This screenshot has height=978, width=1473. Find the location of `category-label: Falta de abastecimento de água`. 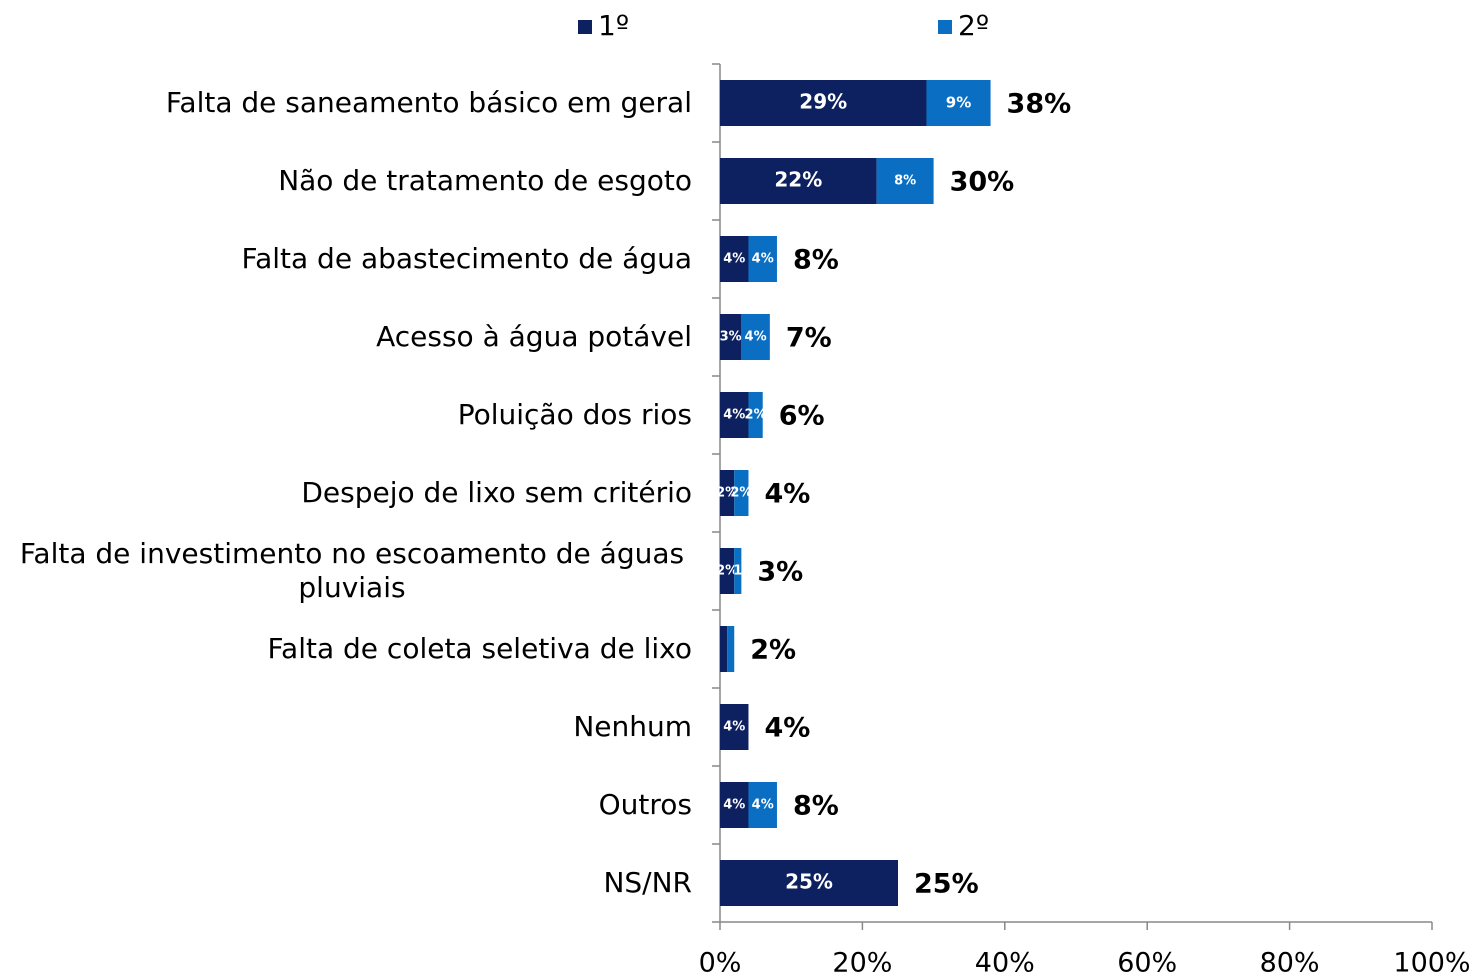

category-label: Falta de abastecimento de água is located at coordinates (347, 259).